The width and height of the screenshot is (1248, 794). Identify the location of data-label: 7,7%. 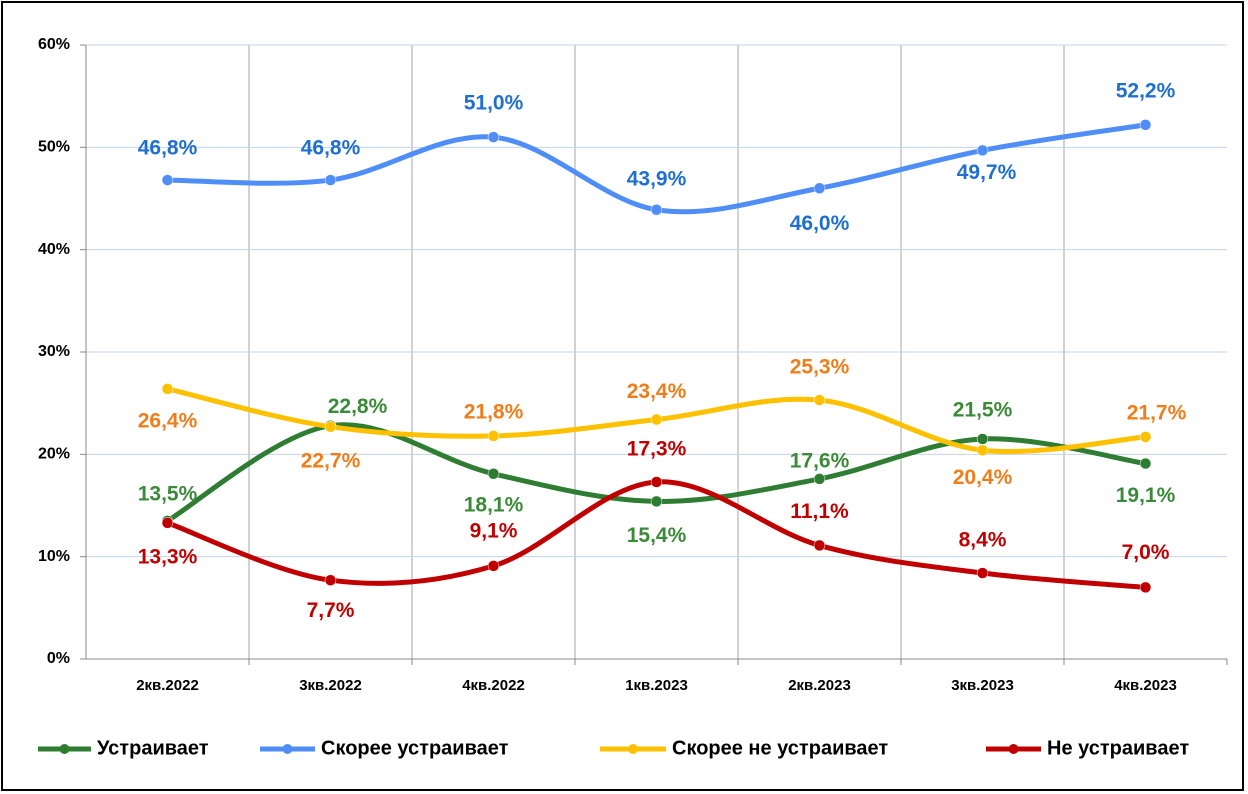
(331, 610).